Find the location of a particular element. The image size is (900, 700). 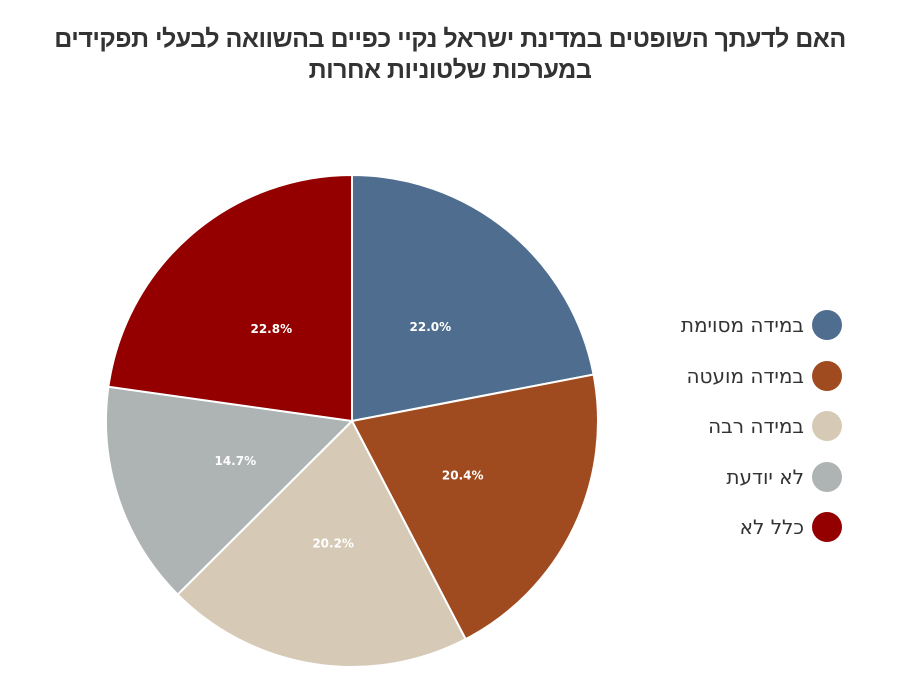

legend-item: במידה רבה is located at coordinates (742, 426).